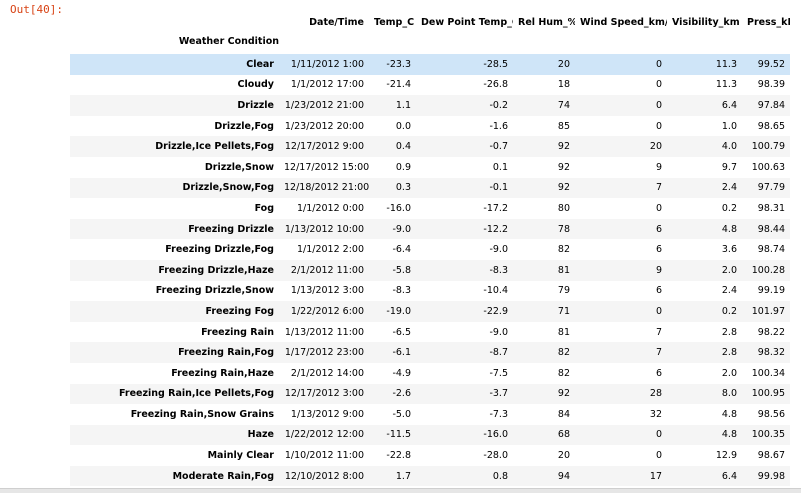  Describe the element at coordinates (563, 270) in the screenshot. I see `cell-rel-hum: 81` at that location.